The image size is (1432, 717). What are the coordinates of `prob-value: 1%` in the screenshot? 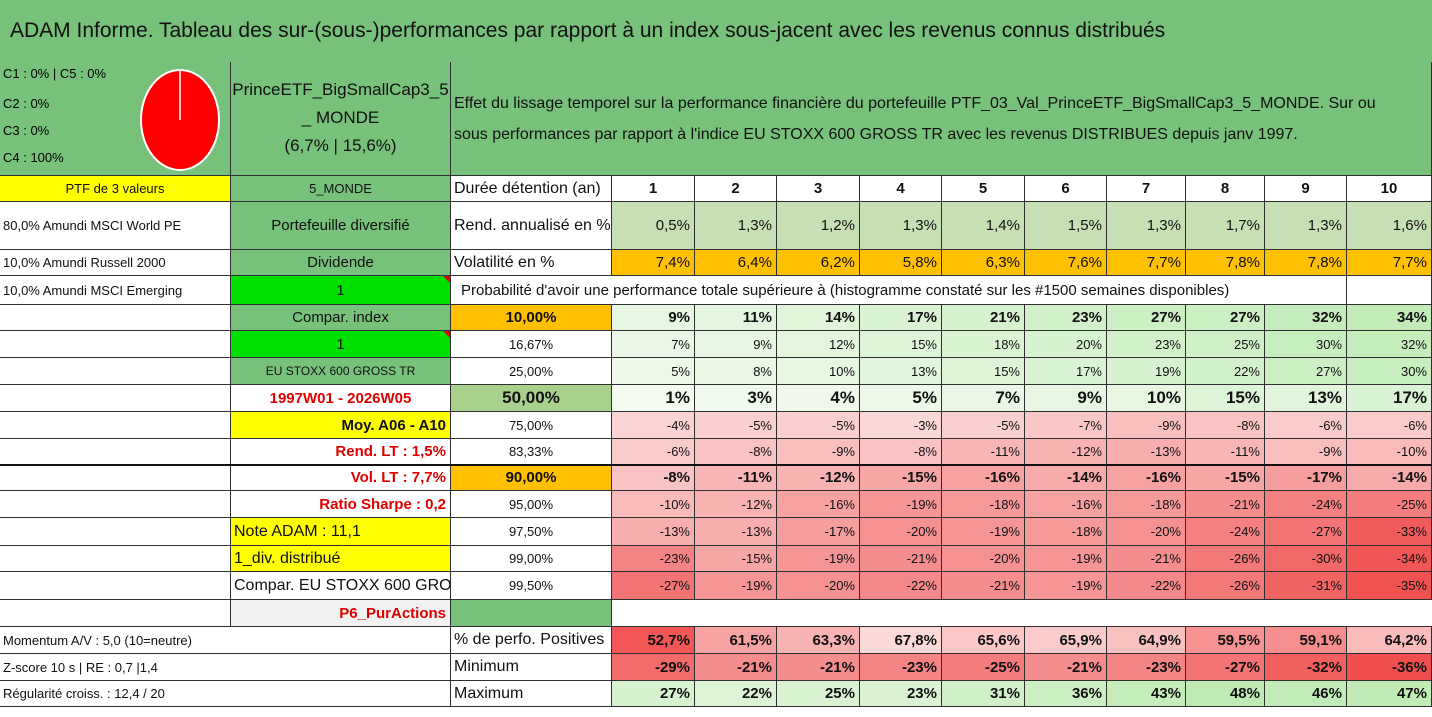 It's located at (653, 398).